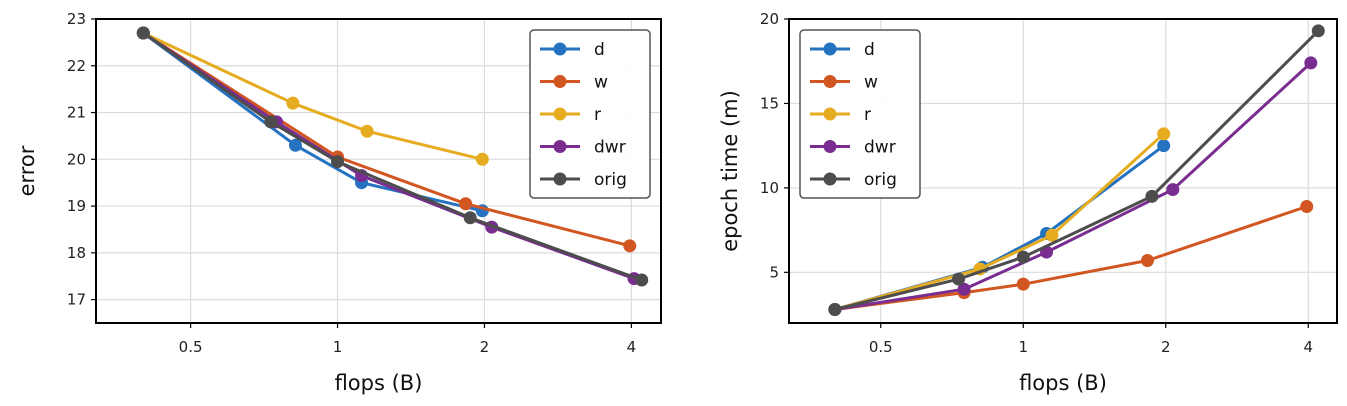 This screenshot has height=406, width=1347. What do you see at coordinates (1071, 258) in the screenshot?
I see `series-line-w` at bounding box center [1071, 258].